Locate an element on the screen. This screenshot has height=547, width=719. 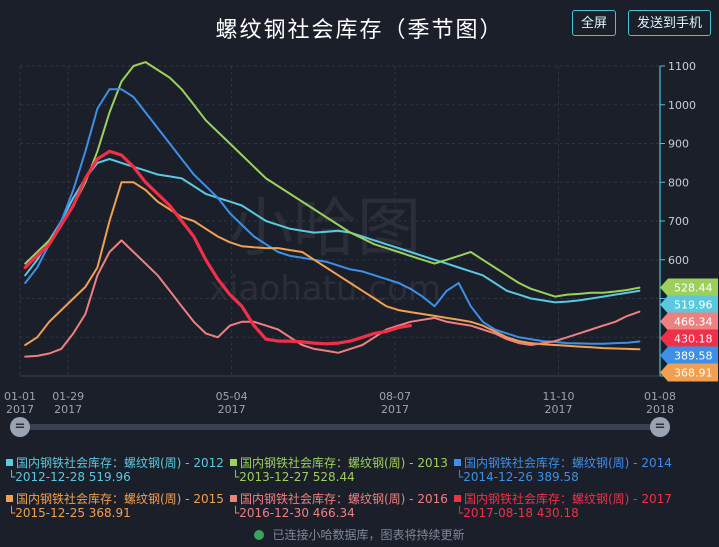
legend-item: 国内钢铁社会库存：螺纹钢(周) - 2015 └2015-12-25 368.91 is located at coordinates (115, 506).